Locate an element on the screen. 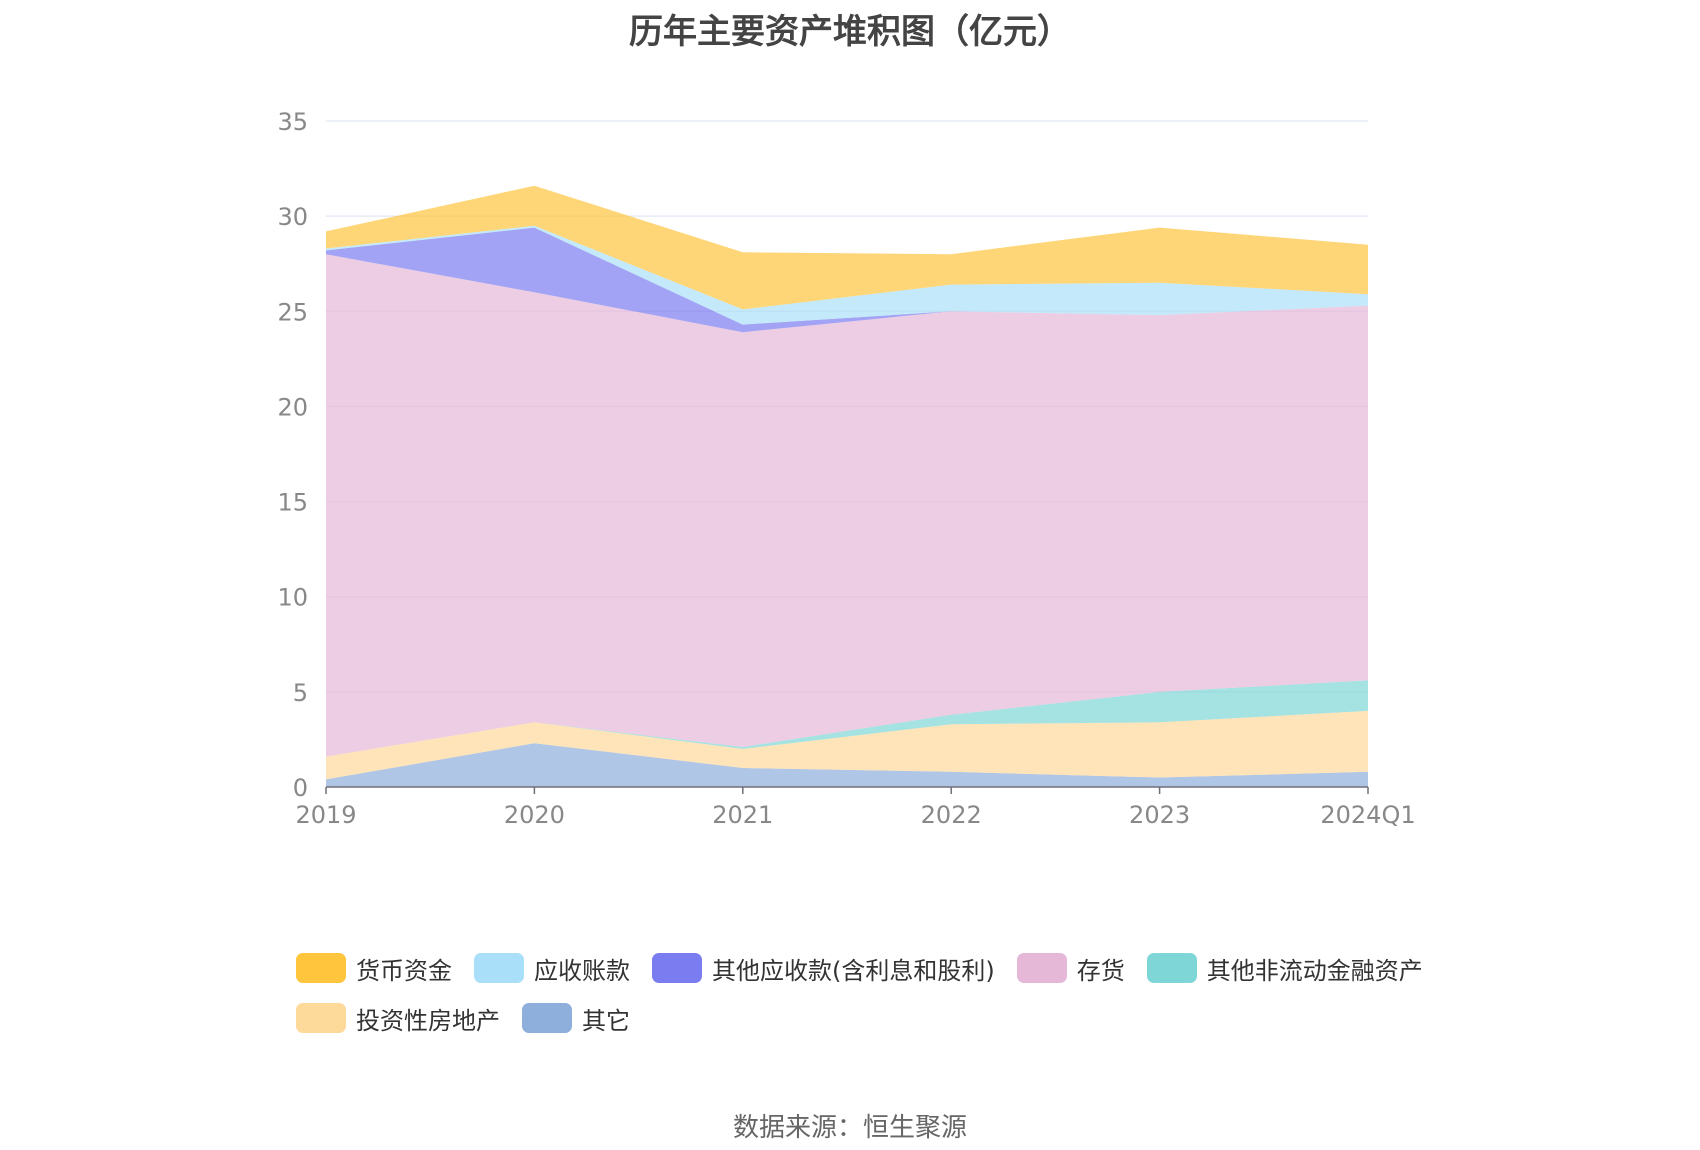  y-tick-label: 5 is located at coordinates (300, 693).